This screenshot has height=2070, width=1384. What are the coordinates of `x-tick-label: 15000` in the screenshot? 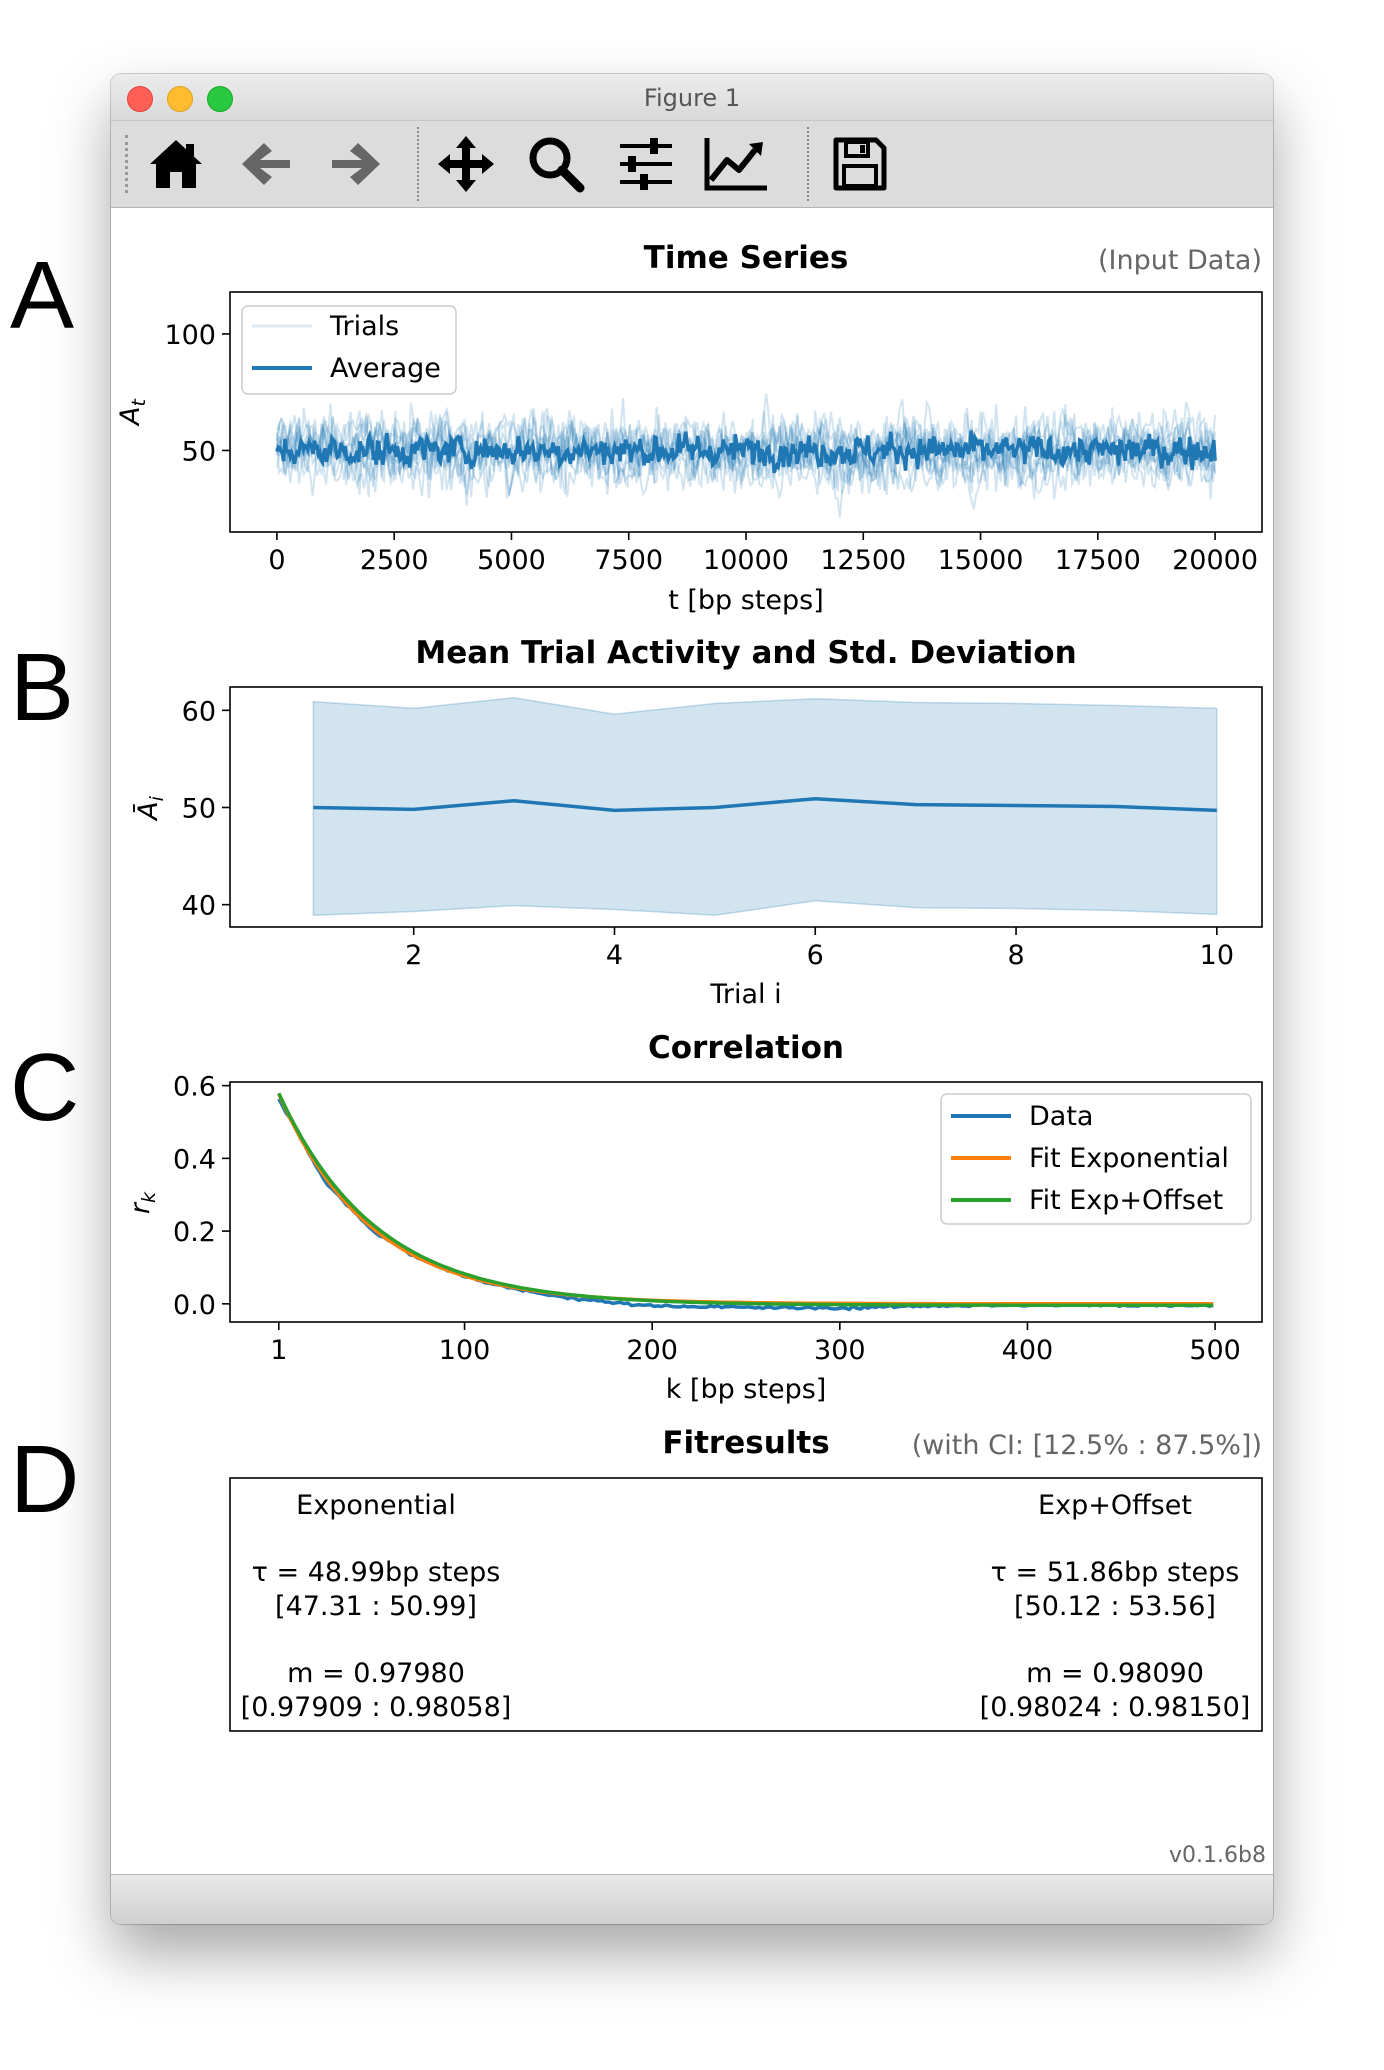 It's located at (981, 560).